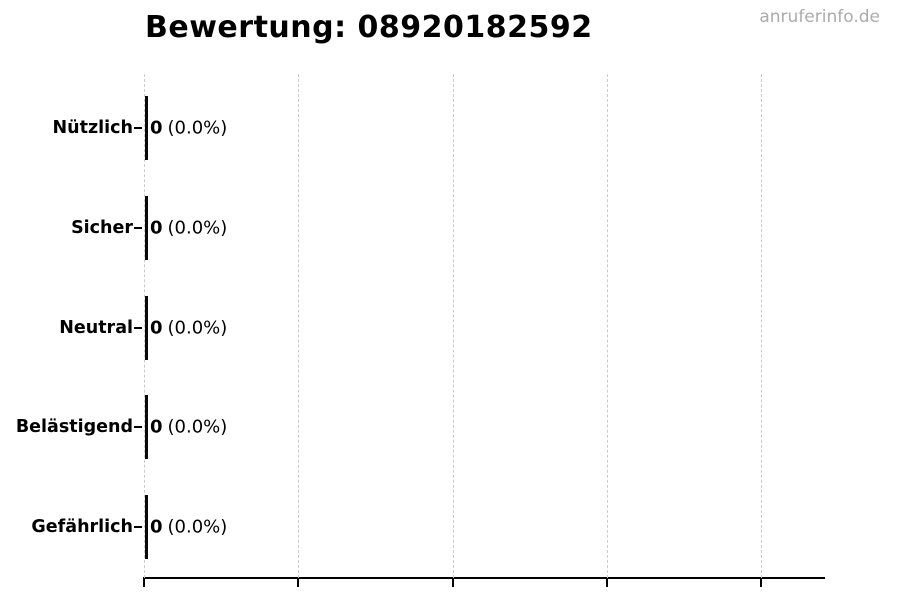  Describe the element at coordinates (819, 17) in the screenshot. I see `watermark: anruferinfo.de` at that location.